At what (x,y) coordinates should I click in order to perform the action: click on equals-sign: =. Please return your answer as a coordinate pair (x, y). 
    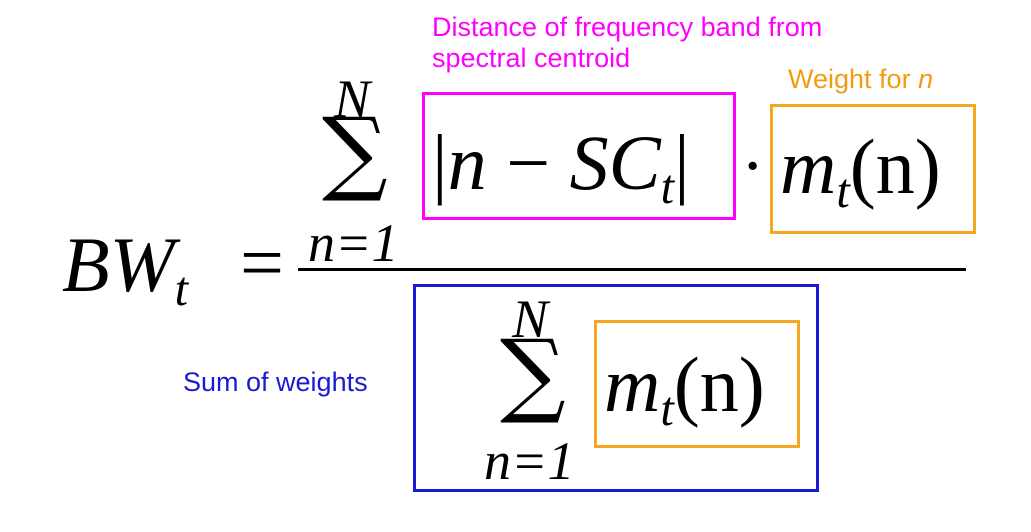
    Looking at the image, I should click on (262, 262).